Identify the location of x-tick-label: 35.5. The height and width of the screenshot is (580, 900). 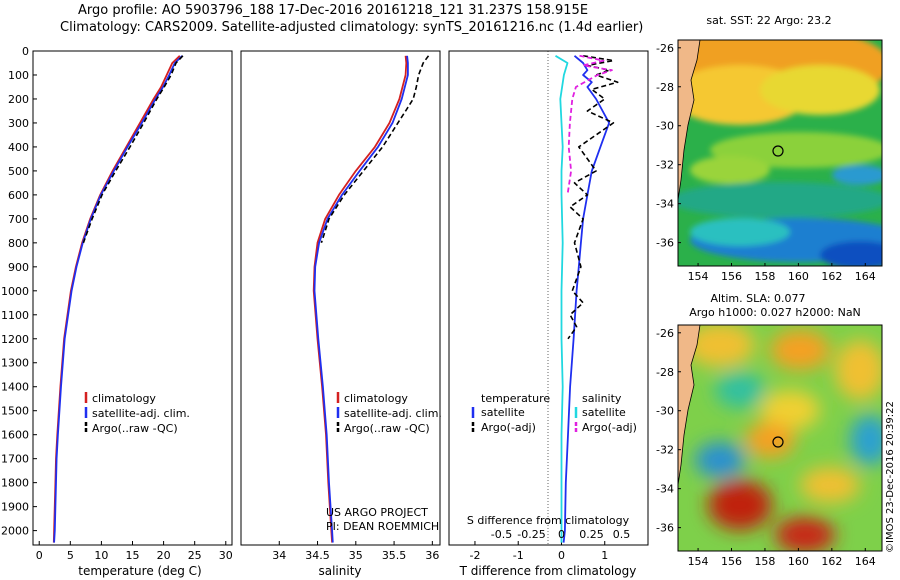
(394, 555).